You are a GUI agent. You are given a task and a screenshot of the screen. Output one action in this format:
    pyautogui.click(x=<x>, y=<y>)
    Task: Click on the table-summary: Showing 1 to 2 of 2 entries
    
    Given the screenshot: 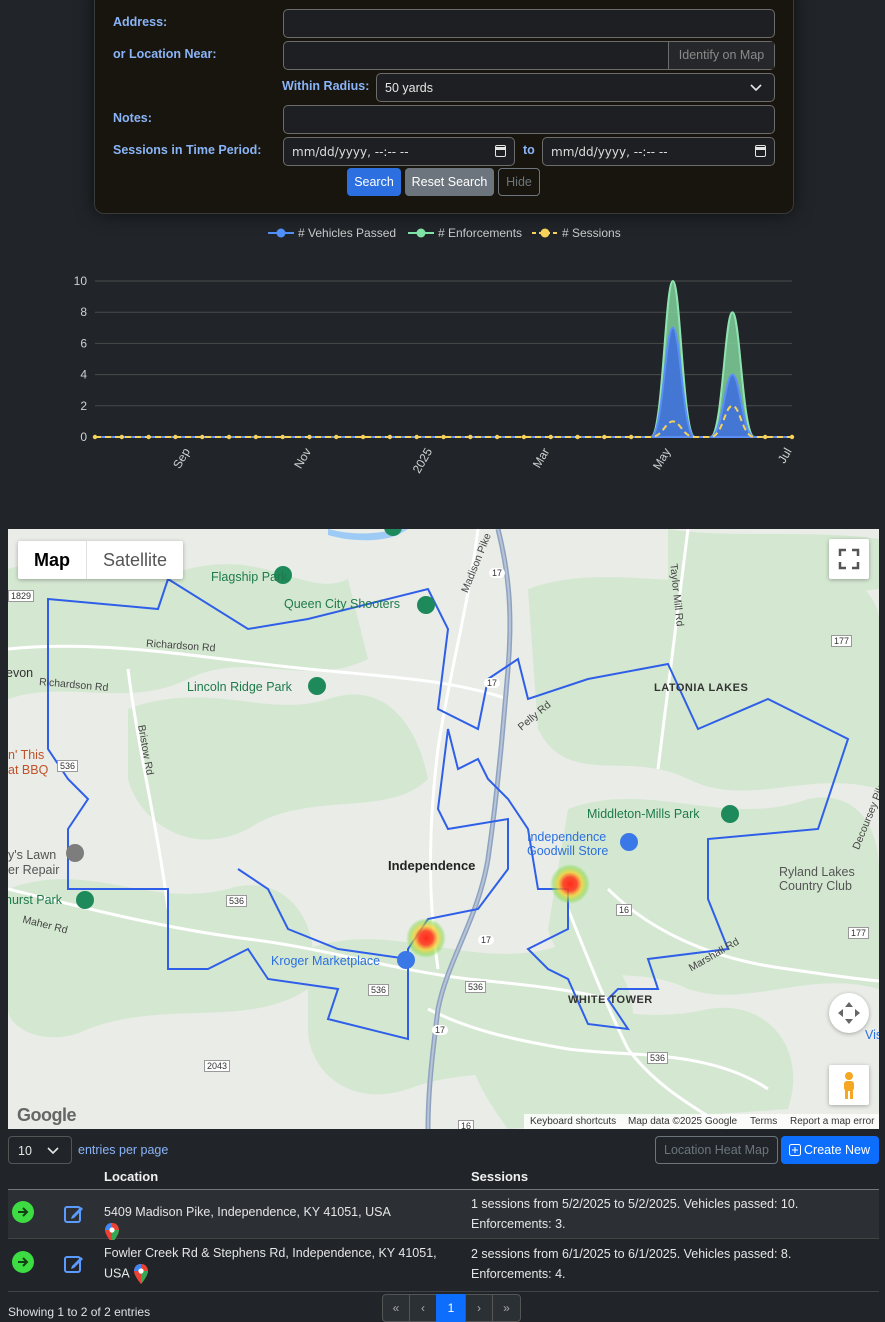 What is the action you would take?
    pyautogui.click(x=79, y=1312)
    